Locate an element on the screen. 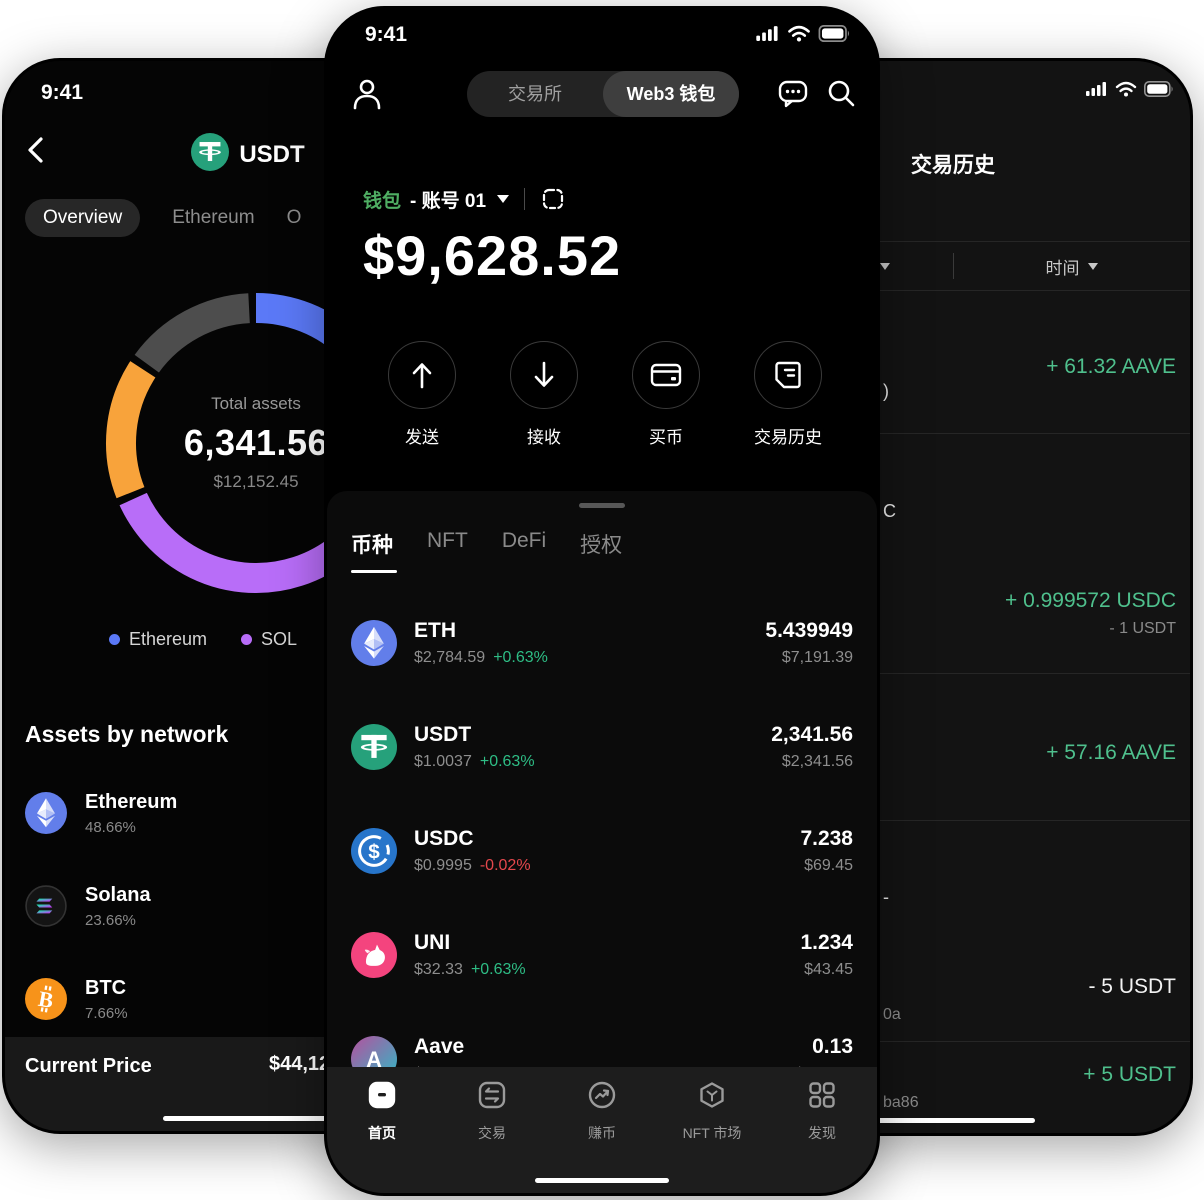 Image resolution: width=1204 pixels, height=1200 pixels. asset-tab-1: NFT is located at coordinates (447, 540).